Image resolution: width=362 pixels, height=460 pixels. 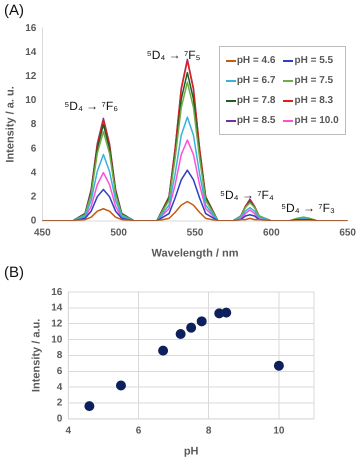 What do you see at coordinates (209, 431) in the screenshot?
I see `x-tick-label: 8` at bounding box center [209, 431].